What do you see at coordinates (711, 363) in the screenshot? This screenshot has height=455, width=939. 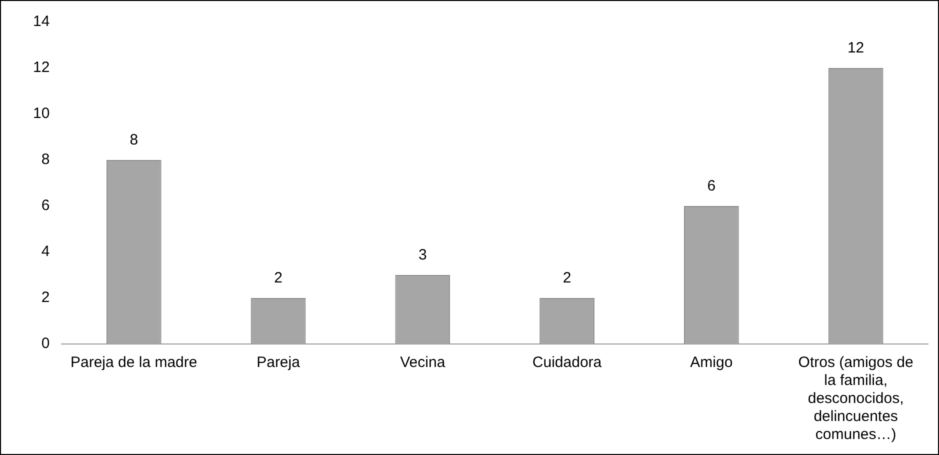 I see `x-tick-label: Amigo` at bounding box center [711, 363].